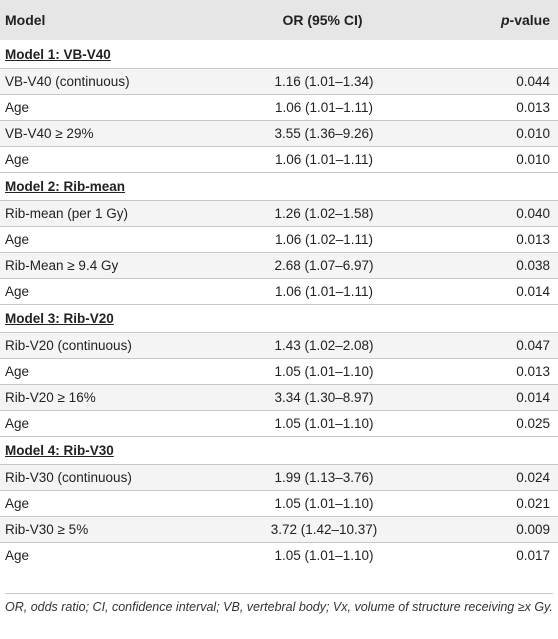 The image size is (558, 639). Describe the element at coordinates (49, 133) in the screenshot. I see `row-label: VB-V40 ≥ 29%` at that location.